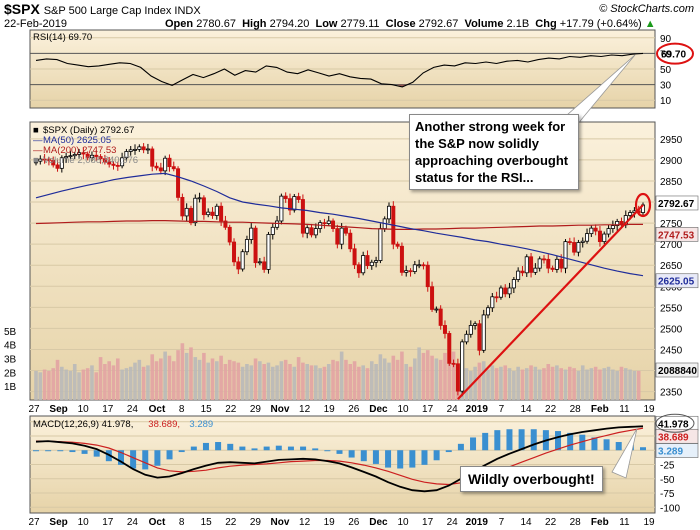 The height and width of the screenshot is (530, 700). I want to click on macd-callout: Wildly overbought!, so click(531, 479).